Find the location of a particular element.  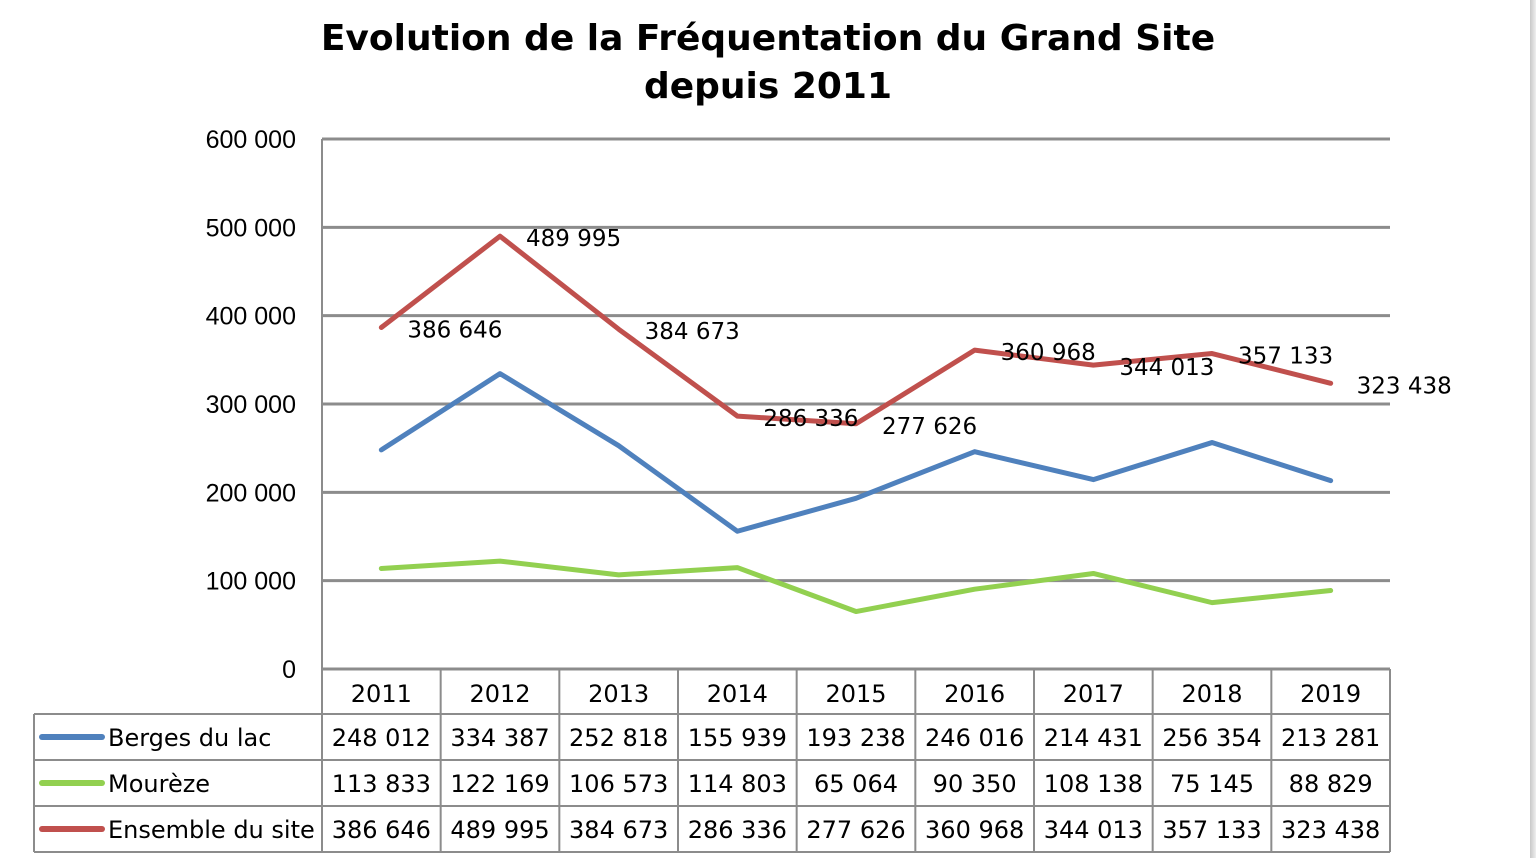

y-tick-label-4: 400 000 is located at coordinates (251, 317).